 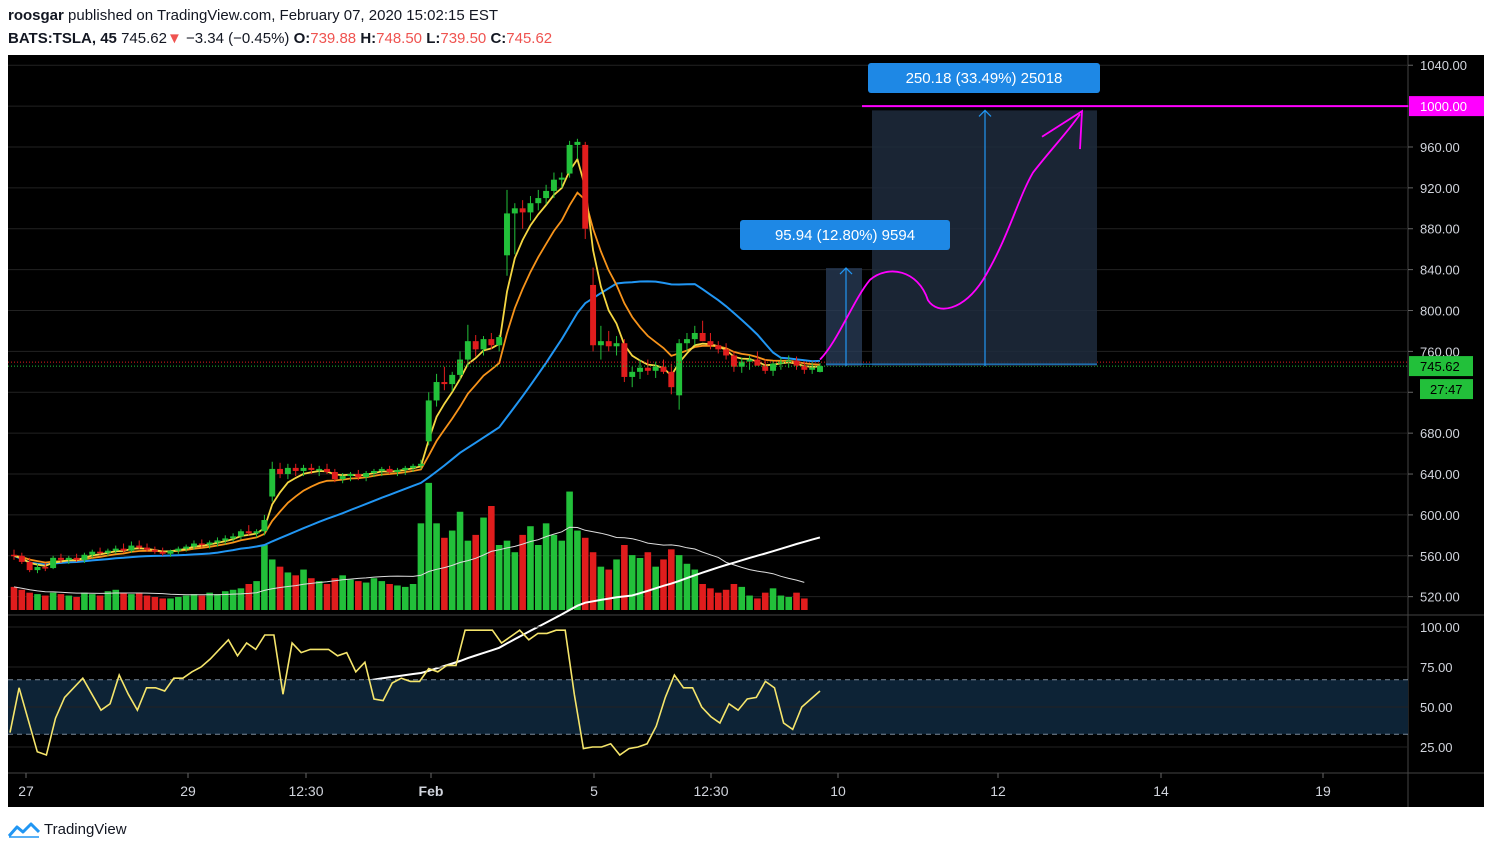 I want to click on rsi-tick-label: 75.00, so click(x=1436, y=667).